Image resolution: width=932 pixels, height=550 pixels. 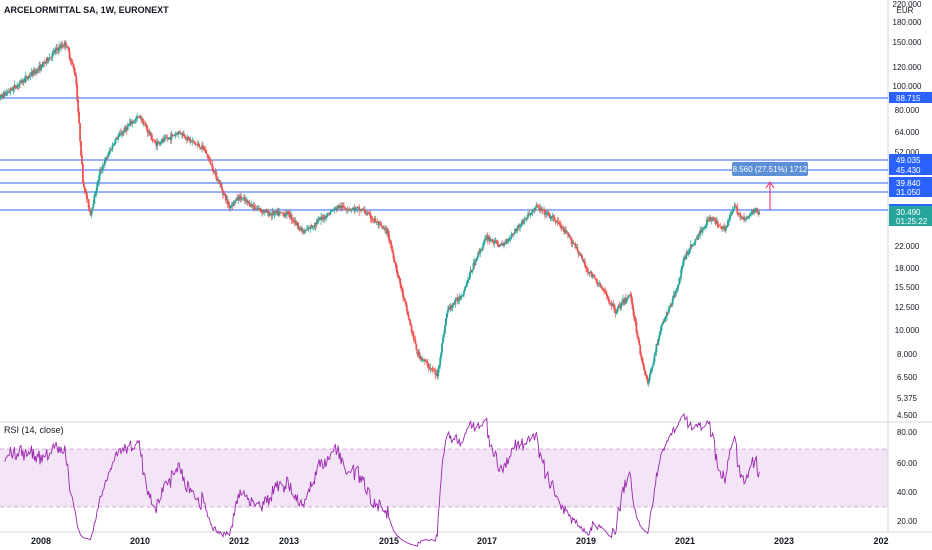 I want to click on last-price-label: 30.490, so click(x=908, y=212).